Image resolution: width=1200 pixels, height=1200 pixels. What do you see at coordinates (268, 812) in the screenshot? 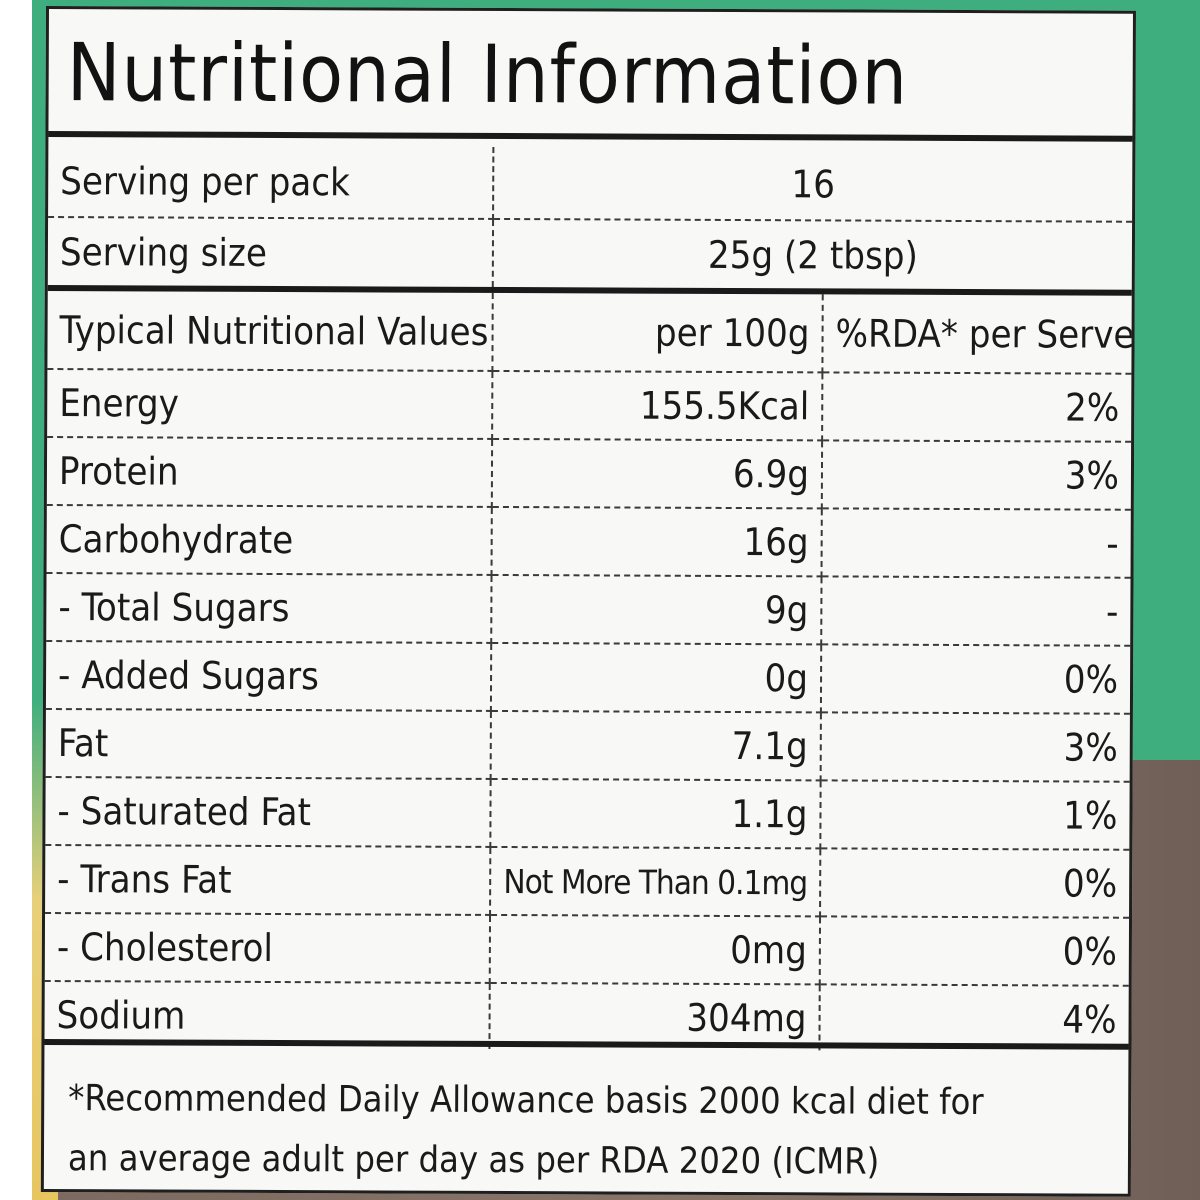
I see `nutrient-label: - Saturated Fat` at bounding box center [268, 812].